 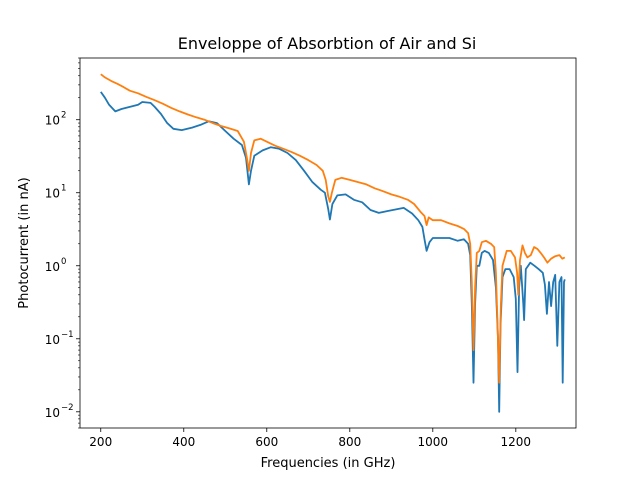 What do you see at coordinates (24, 242) in the screenshot?
I see `y-axis-label: Photocurrent (in nA)` at bounding box center [24, 242].